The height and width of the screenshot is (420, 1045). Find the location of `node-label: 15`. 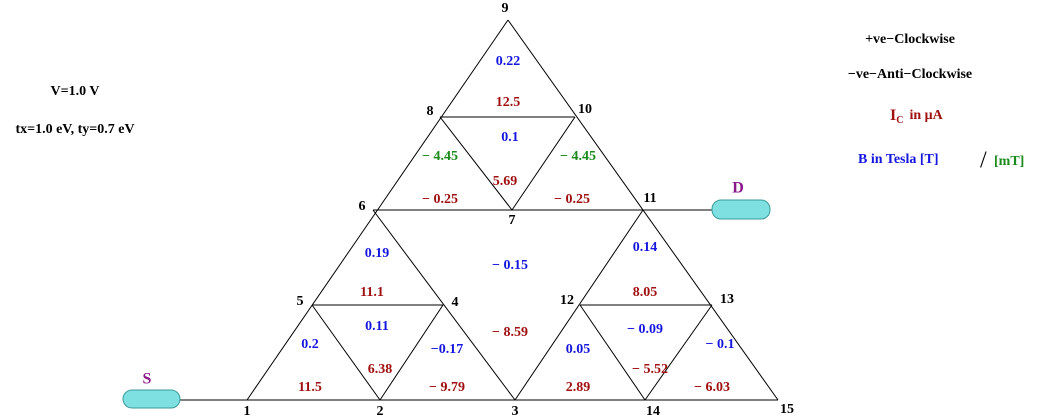

node-label: 15 is located at coordinates (787, 409).